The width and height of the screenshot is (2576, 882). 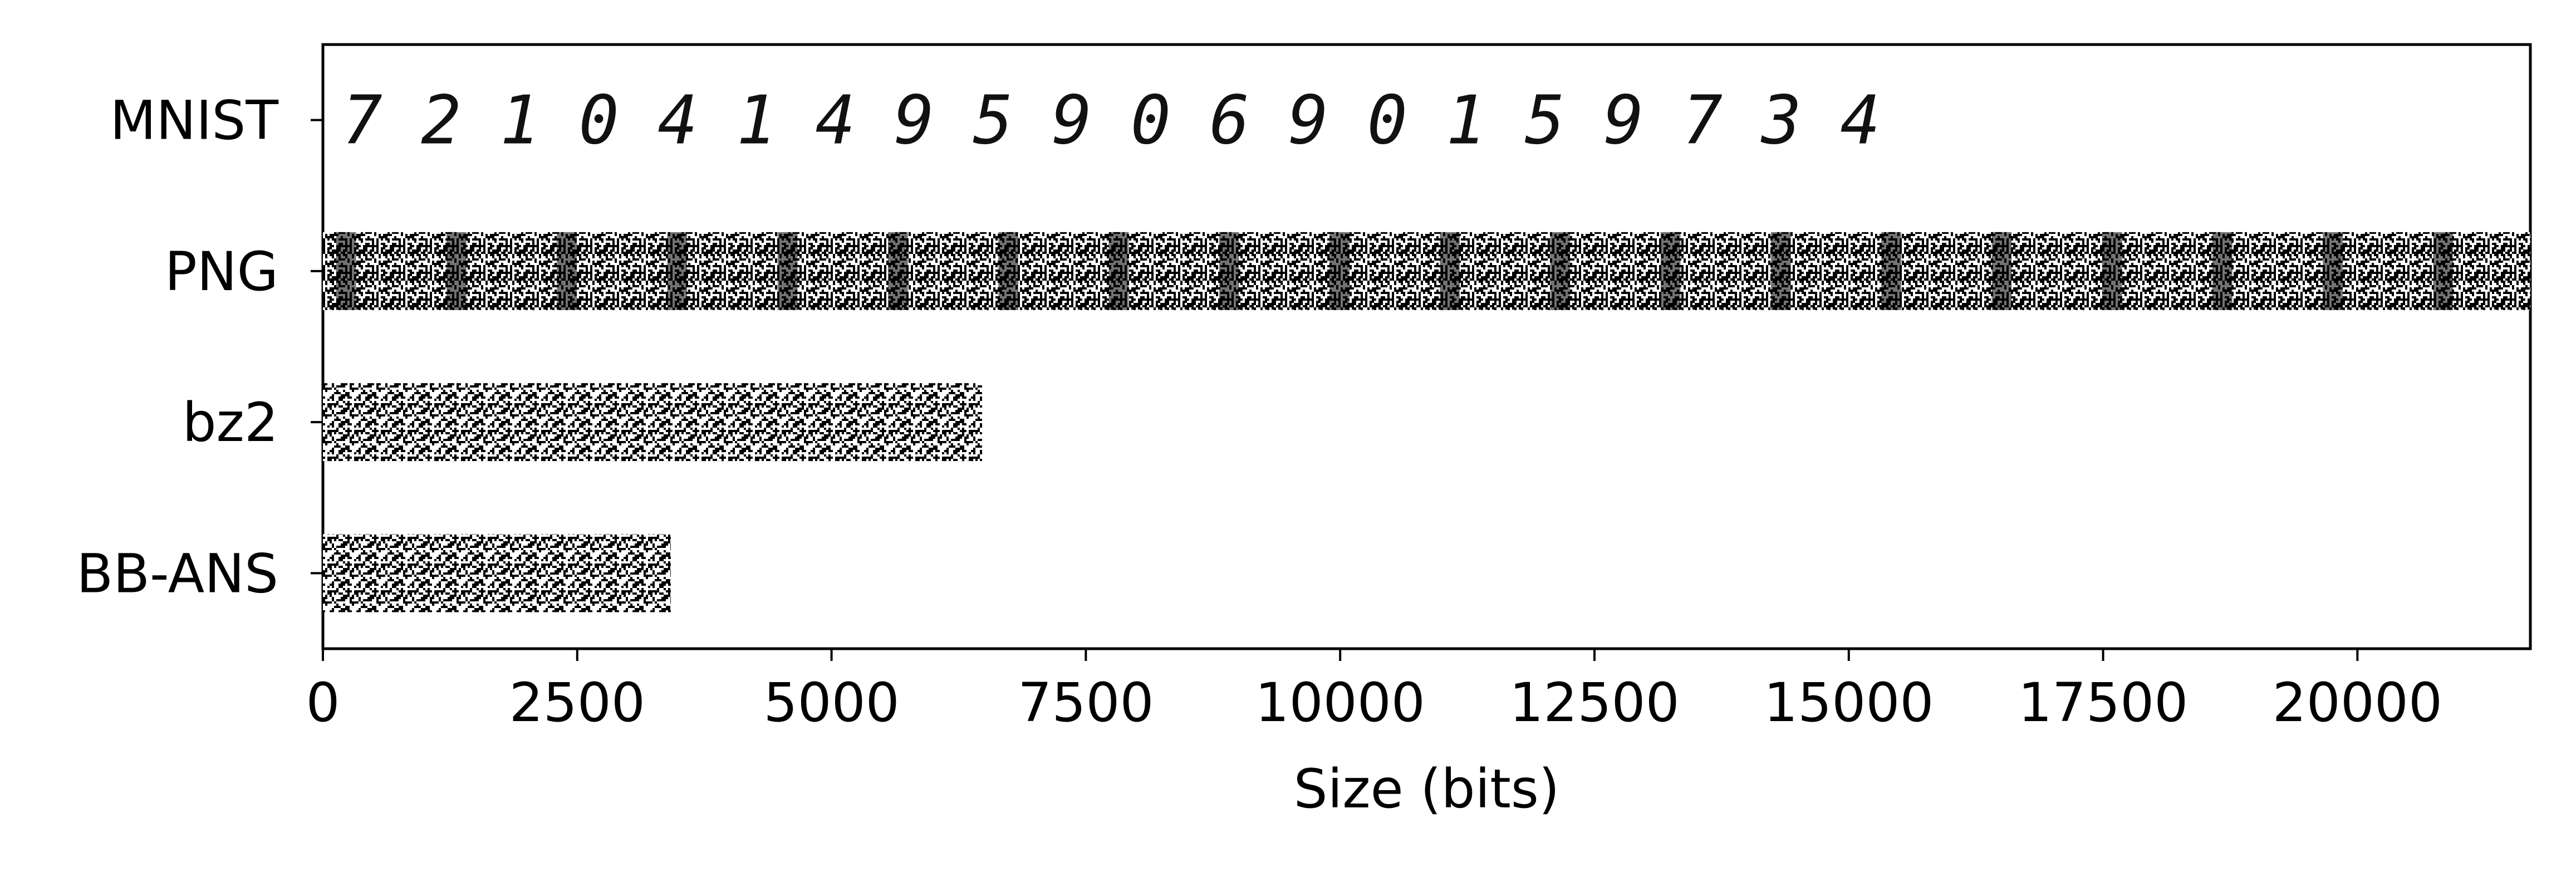 I want to click on x-tick-label: 5000, so click(x=831, y=703).